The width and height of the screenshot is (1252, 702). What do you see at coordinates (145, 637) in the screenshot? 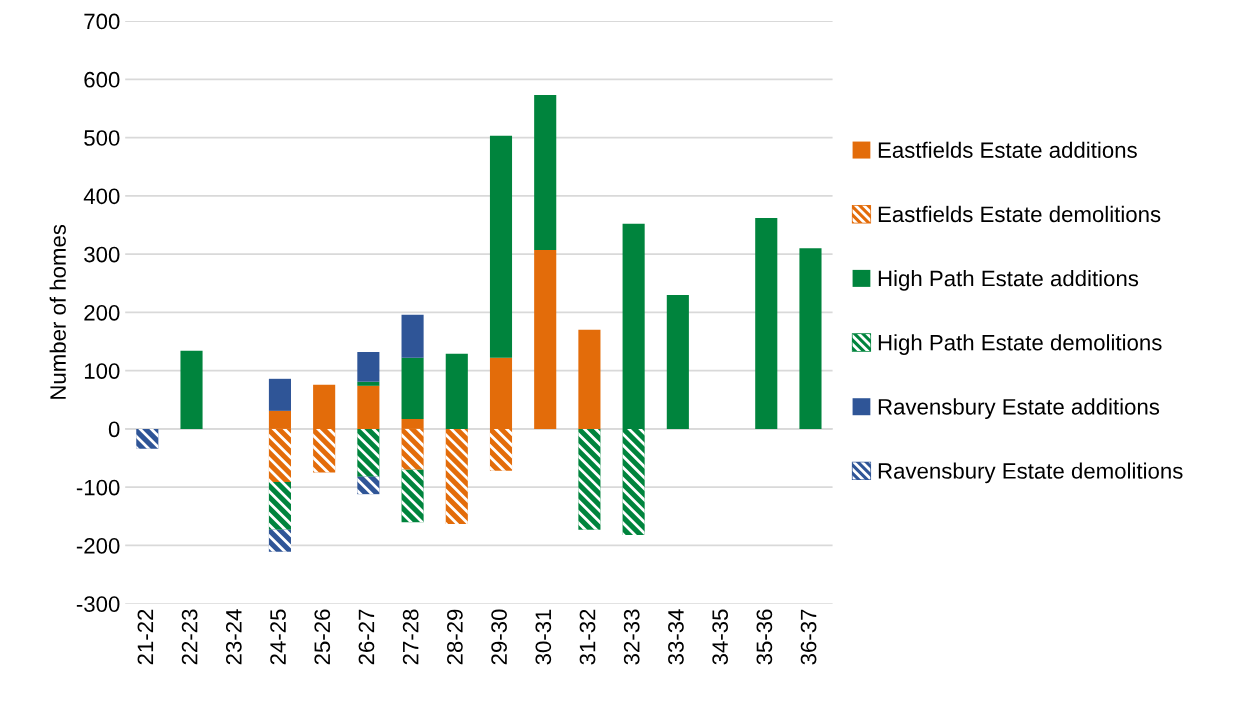
I see `x-tick-label: 21-22` at bounding box center [145, 637].